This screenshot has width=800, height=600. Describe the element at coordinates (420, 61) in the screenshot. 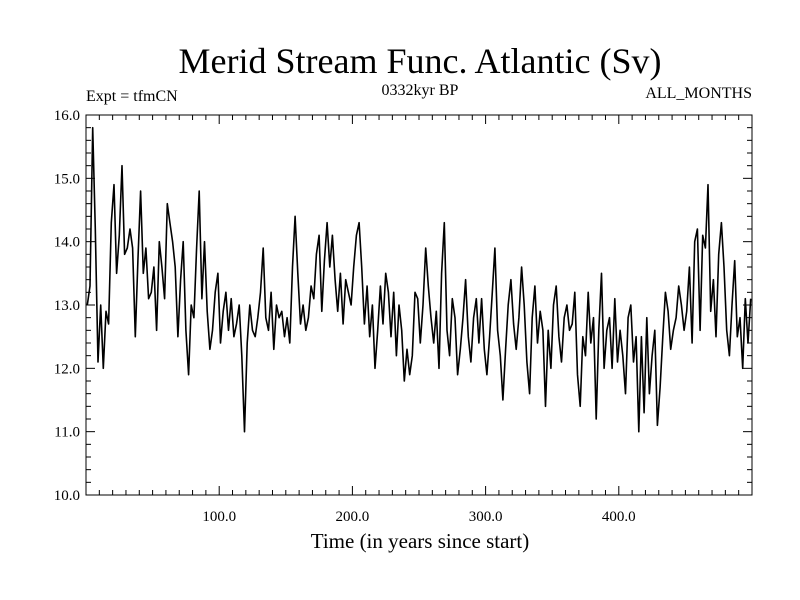

I see `chart-title: Merid Stream Func. Atlantic (Sv)` at that location.